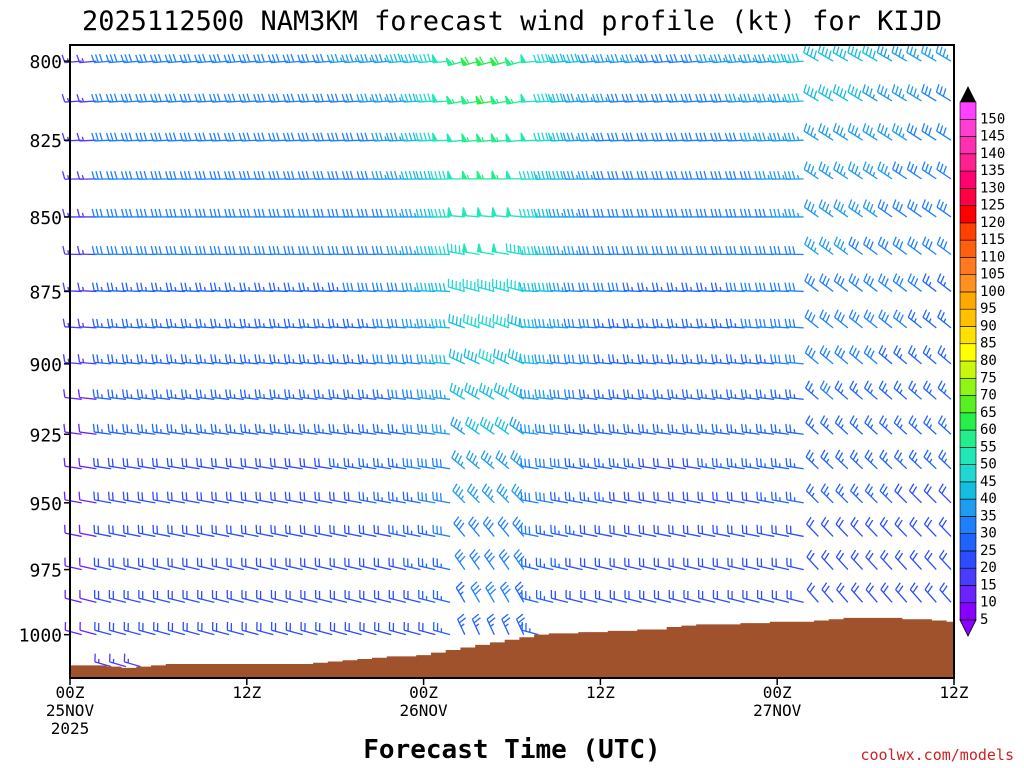 Image resolution: width=1024 pixels, height=768 pixels. What do you see at coordinates (968, 438) in the screenshot?
I see `legend-swatch` at bounding box center [968, 438].